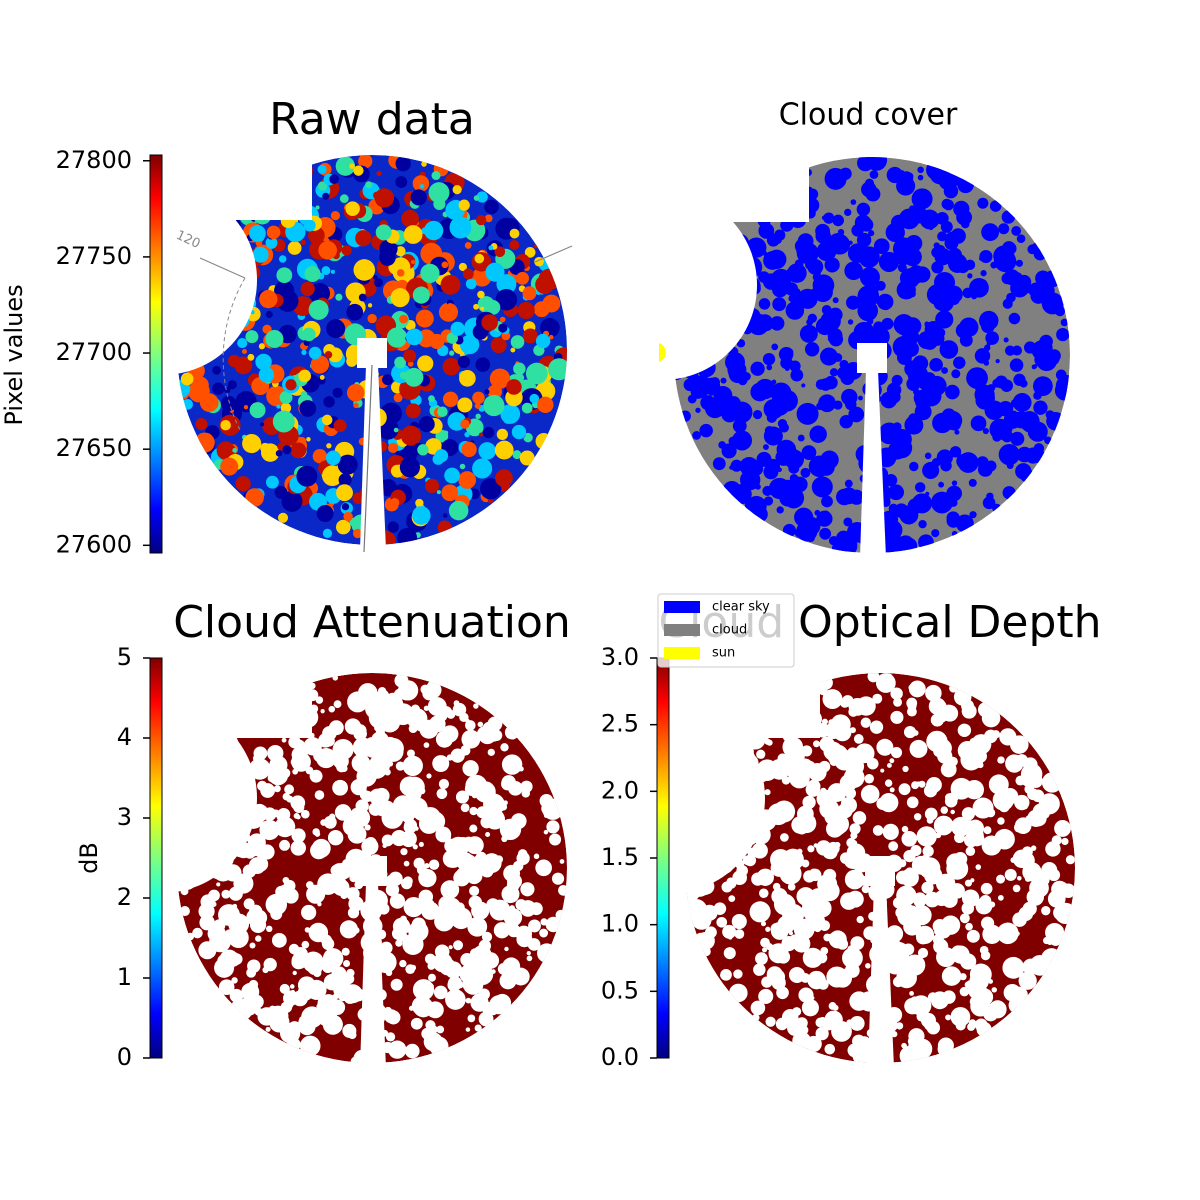 The width and height of the screenshot is (1200, 1200). Describe the element at coordinates (620, 790) in the screenshot. I see `colorbar-tick-label: 2.0` at that location.